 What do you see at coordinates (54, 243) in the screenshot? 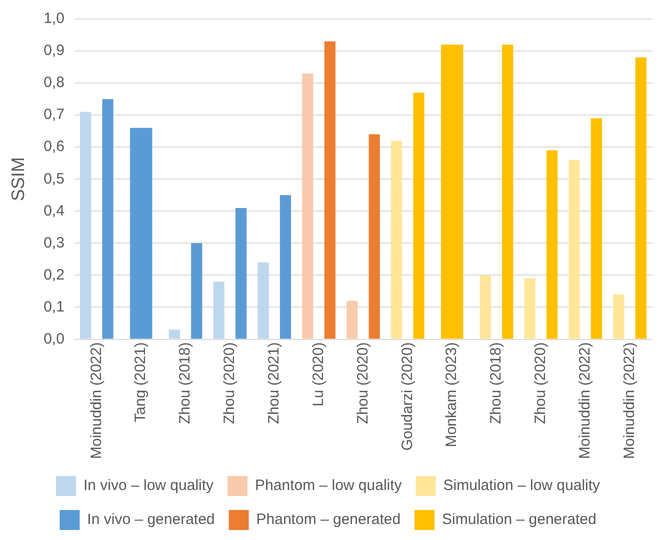
I see `y-tick-label: 0,3` at bounding box center [54, 243].